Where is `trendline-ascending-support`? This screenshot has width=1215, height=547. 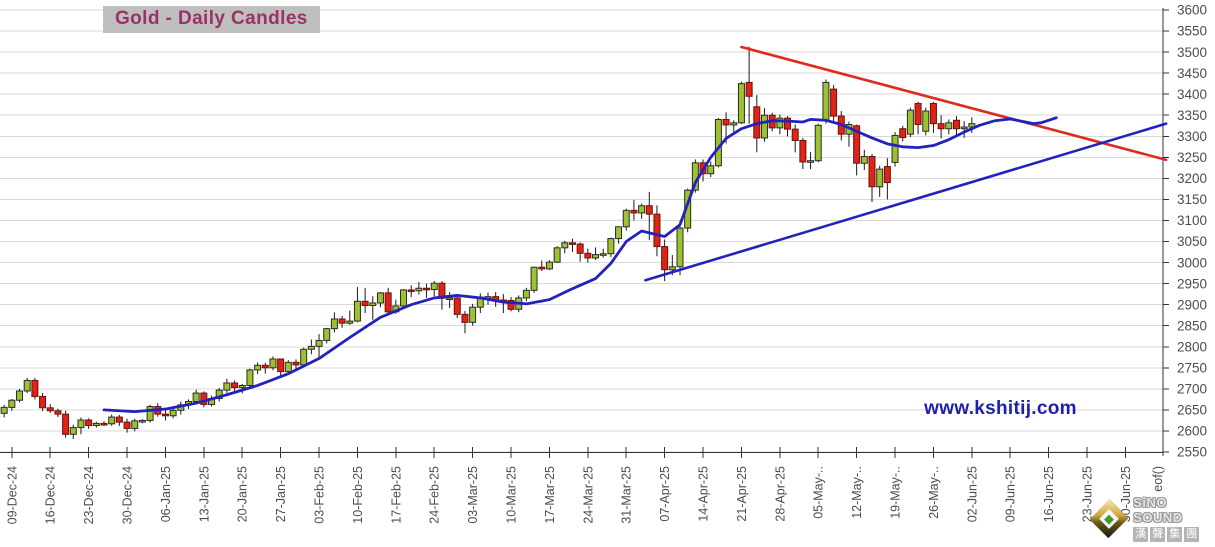 trendline-ascending-support is located at coordinates (906, 202).